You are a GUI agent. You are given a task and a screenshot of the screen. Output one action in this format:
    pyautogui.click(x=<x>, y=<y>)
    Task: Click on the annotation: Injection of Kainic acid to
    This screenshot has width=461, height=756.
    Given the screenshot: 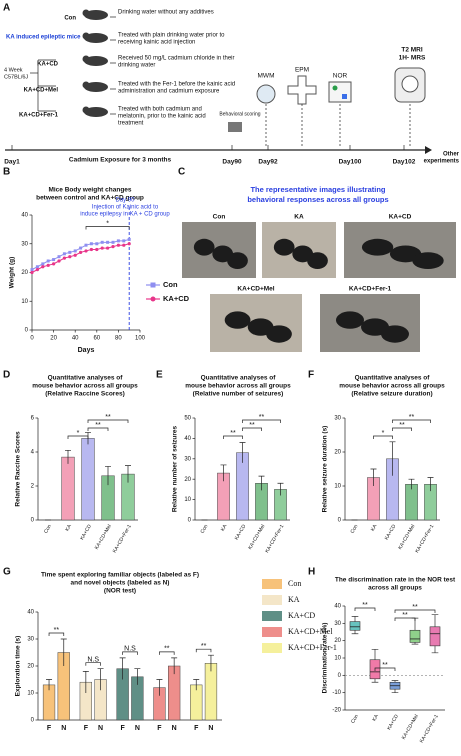 What is the action you would take?
    pyautogui.click(x=125, y=208)
    